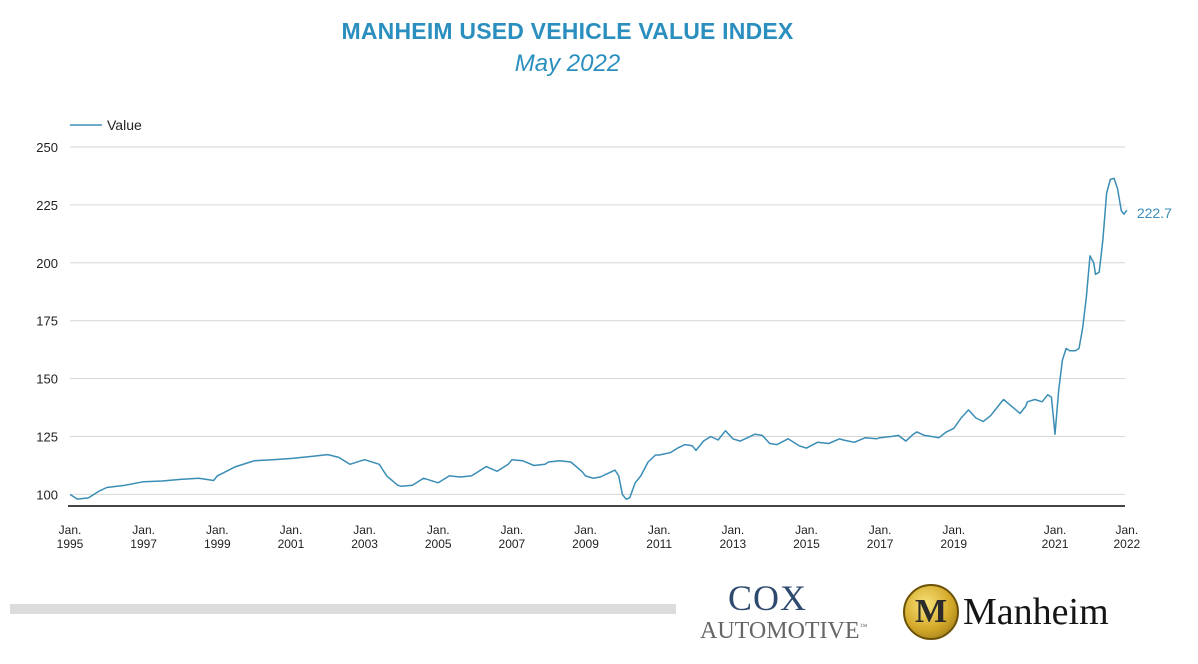 This screenshot has width=1198, height=664. What do you see at coordinates (1126, 537) in the screenshot?
I see `x-tick-label-2022: Jan. 2022` at bounding box center [1126, 537].